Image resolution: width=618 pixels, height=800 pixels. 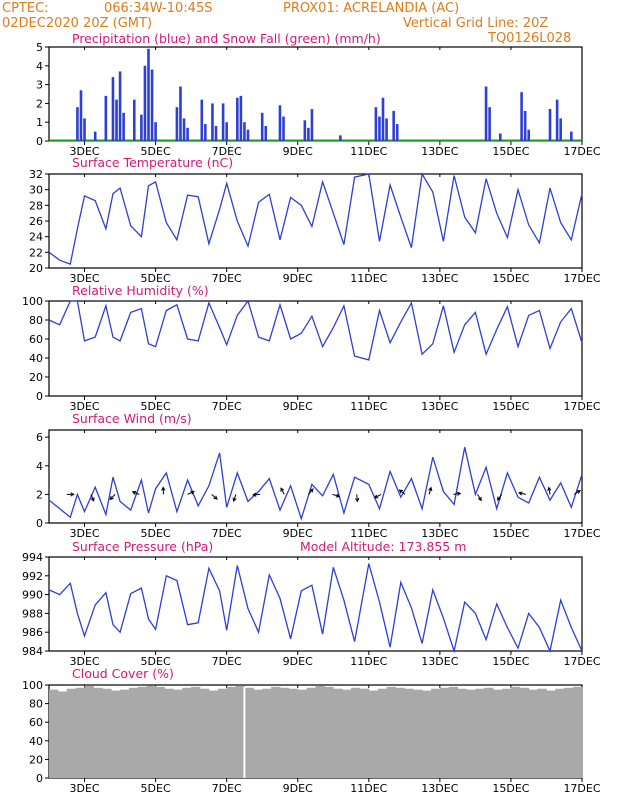 I want to click on precip-ytick-label: 0, so click(x=39, y=141).